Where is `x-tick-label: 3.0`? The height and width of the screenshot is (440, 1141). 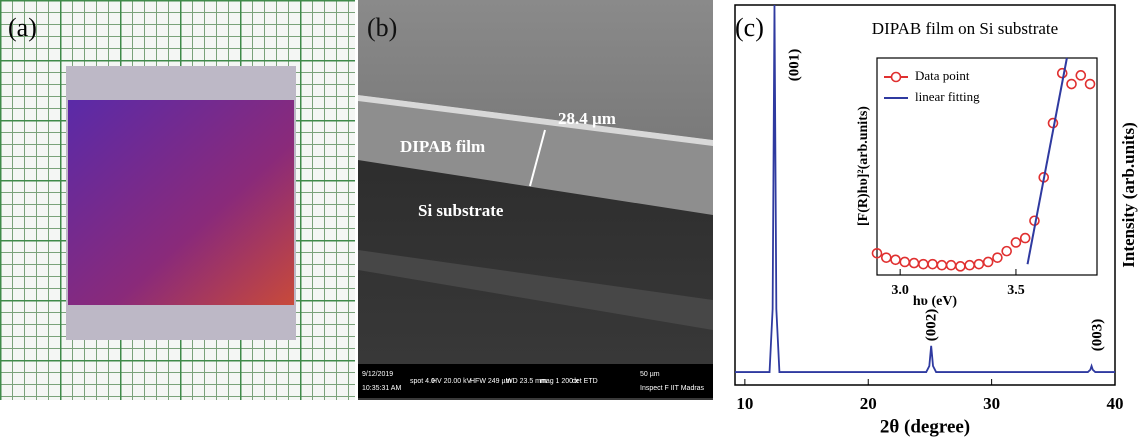
x-tick-label: 3.0 is located at coordinates (900, 290).